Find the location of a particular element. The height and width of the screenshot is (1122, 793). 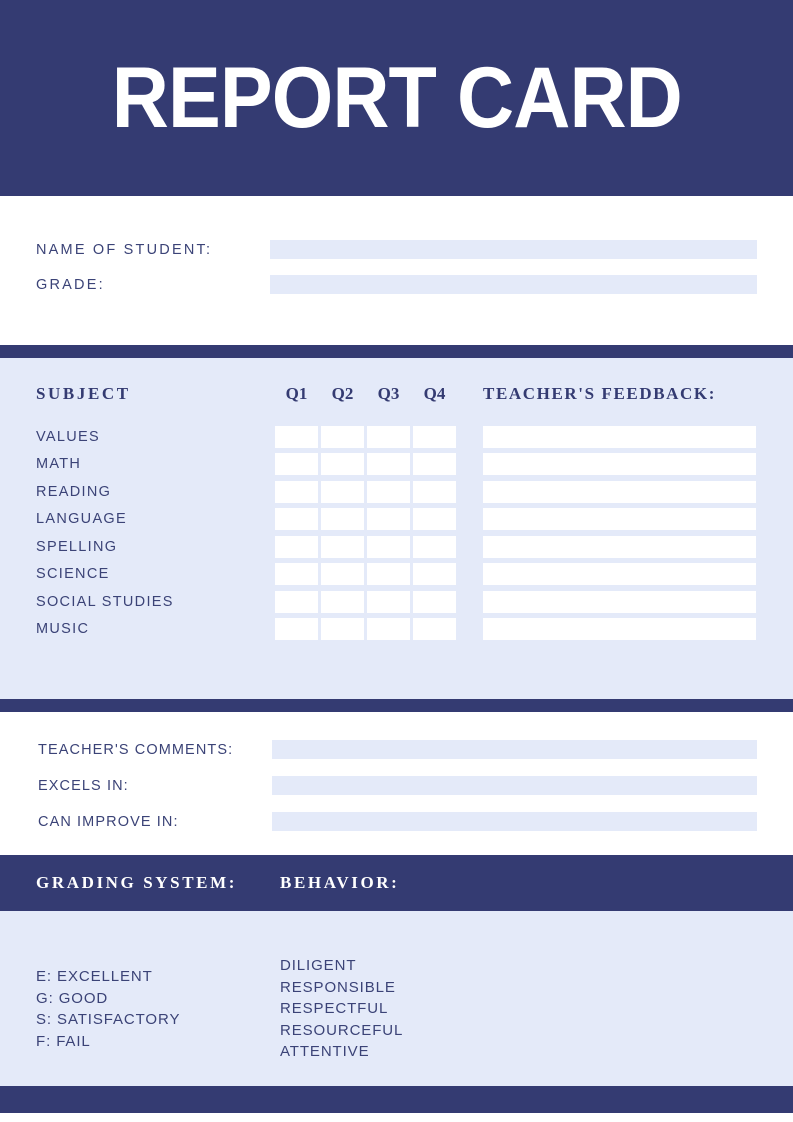

can-improve-in-row: CAN IMPROVE IN: is located at coordinates (396, 821).